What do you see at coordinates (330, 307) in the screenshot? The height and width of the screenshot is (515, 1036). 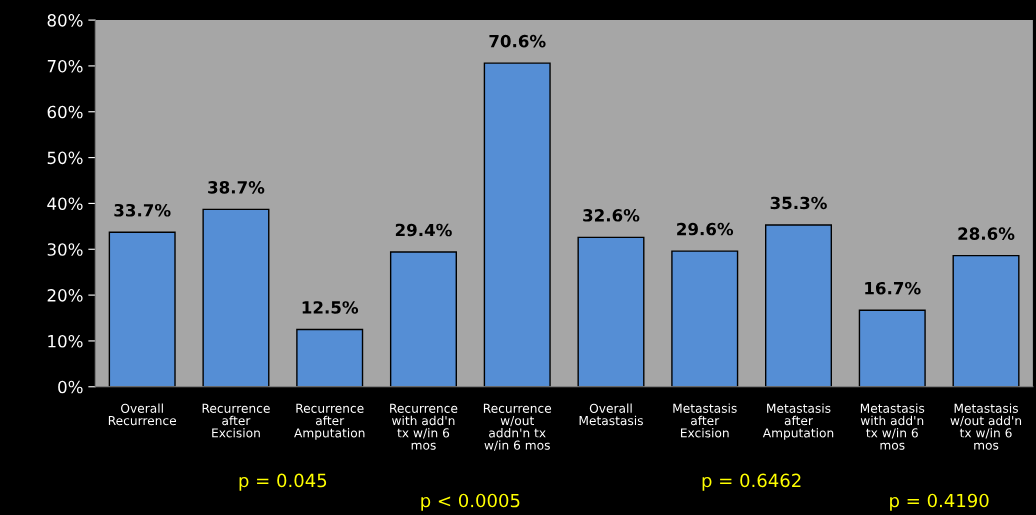 I see `data-label: 12.5%` at bounding box center [330, 307].